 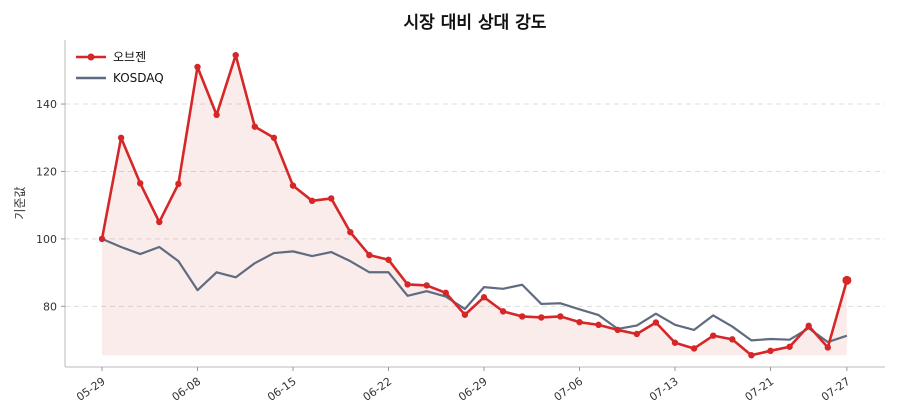 What do you see at coordinates (129, 57) in the screenshot?
I see `legend-label-series-0: 오브젠` at bounding box center [129, 57].